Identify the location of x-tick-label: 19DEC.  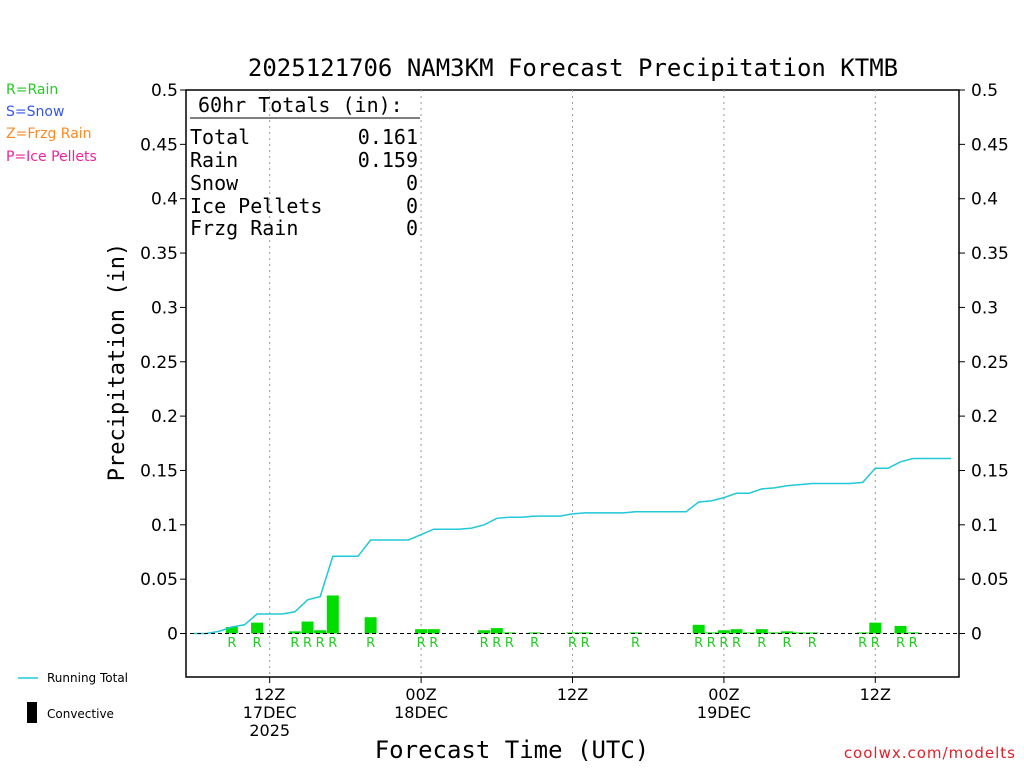
(724, 712).